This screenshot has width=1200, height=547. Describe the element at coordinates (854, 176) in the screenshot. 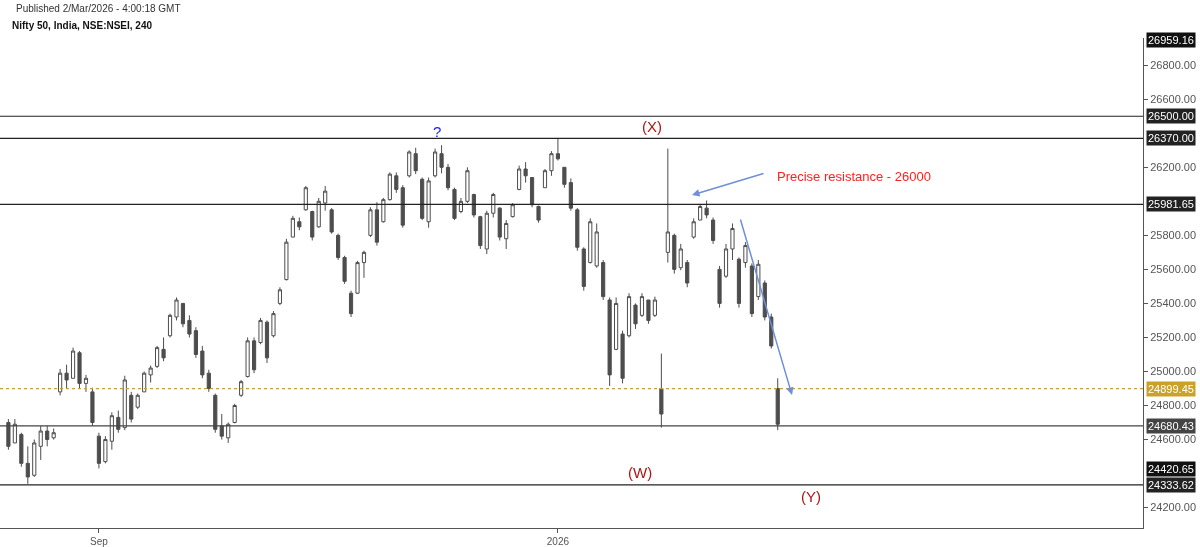

I see `annotation: Precise resistance - 26000` at that location.